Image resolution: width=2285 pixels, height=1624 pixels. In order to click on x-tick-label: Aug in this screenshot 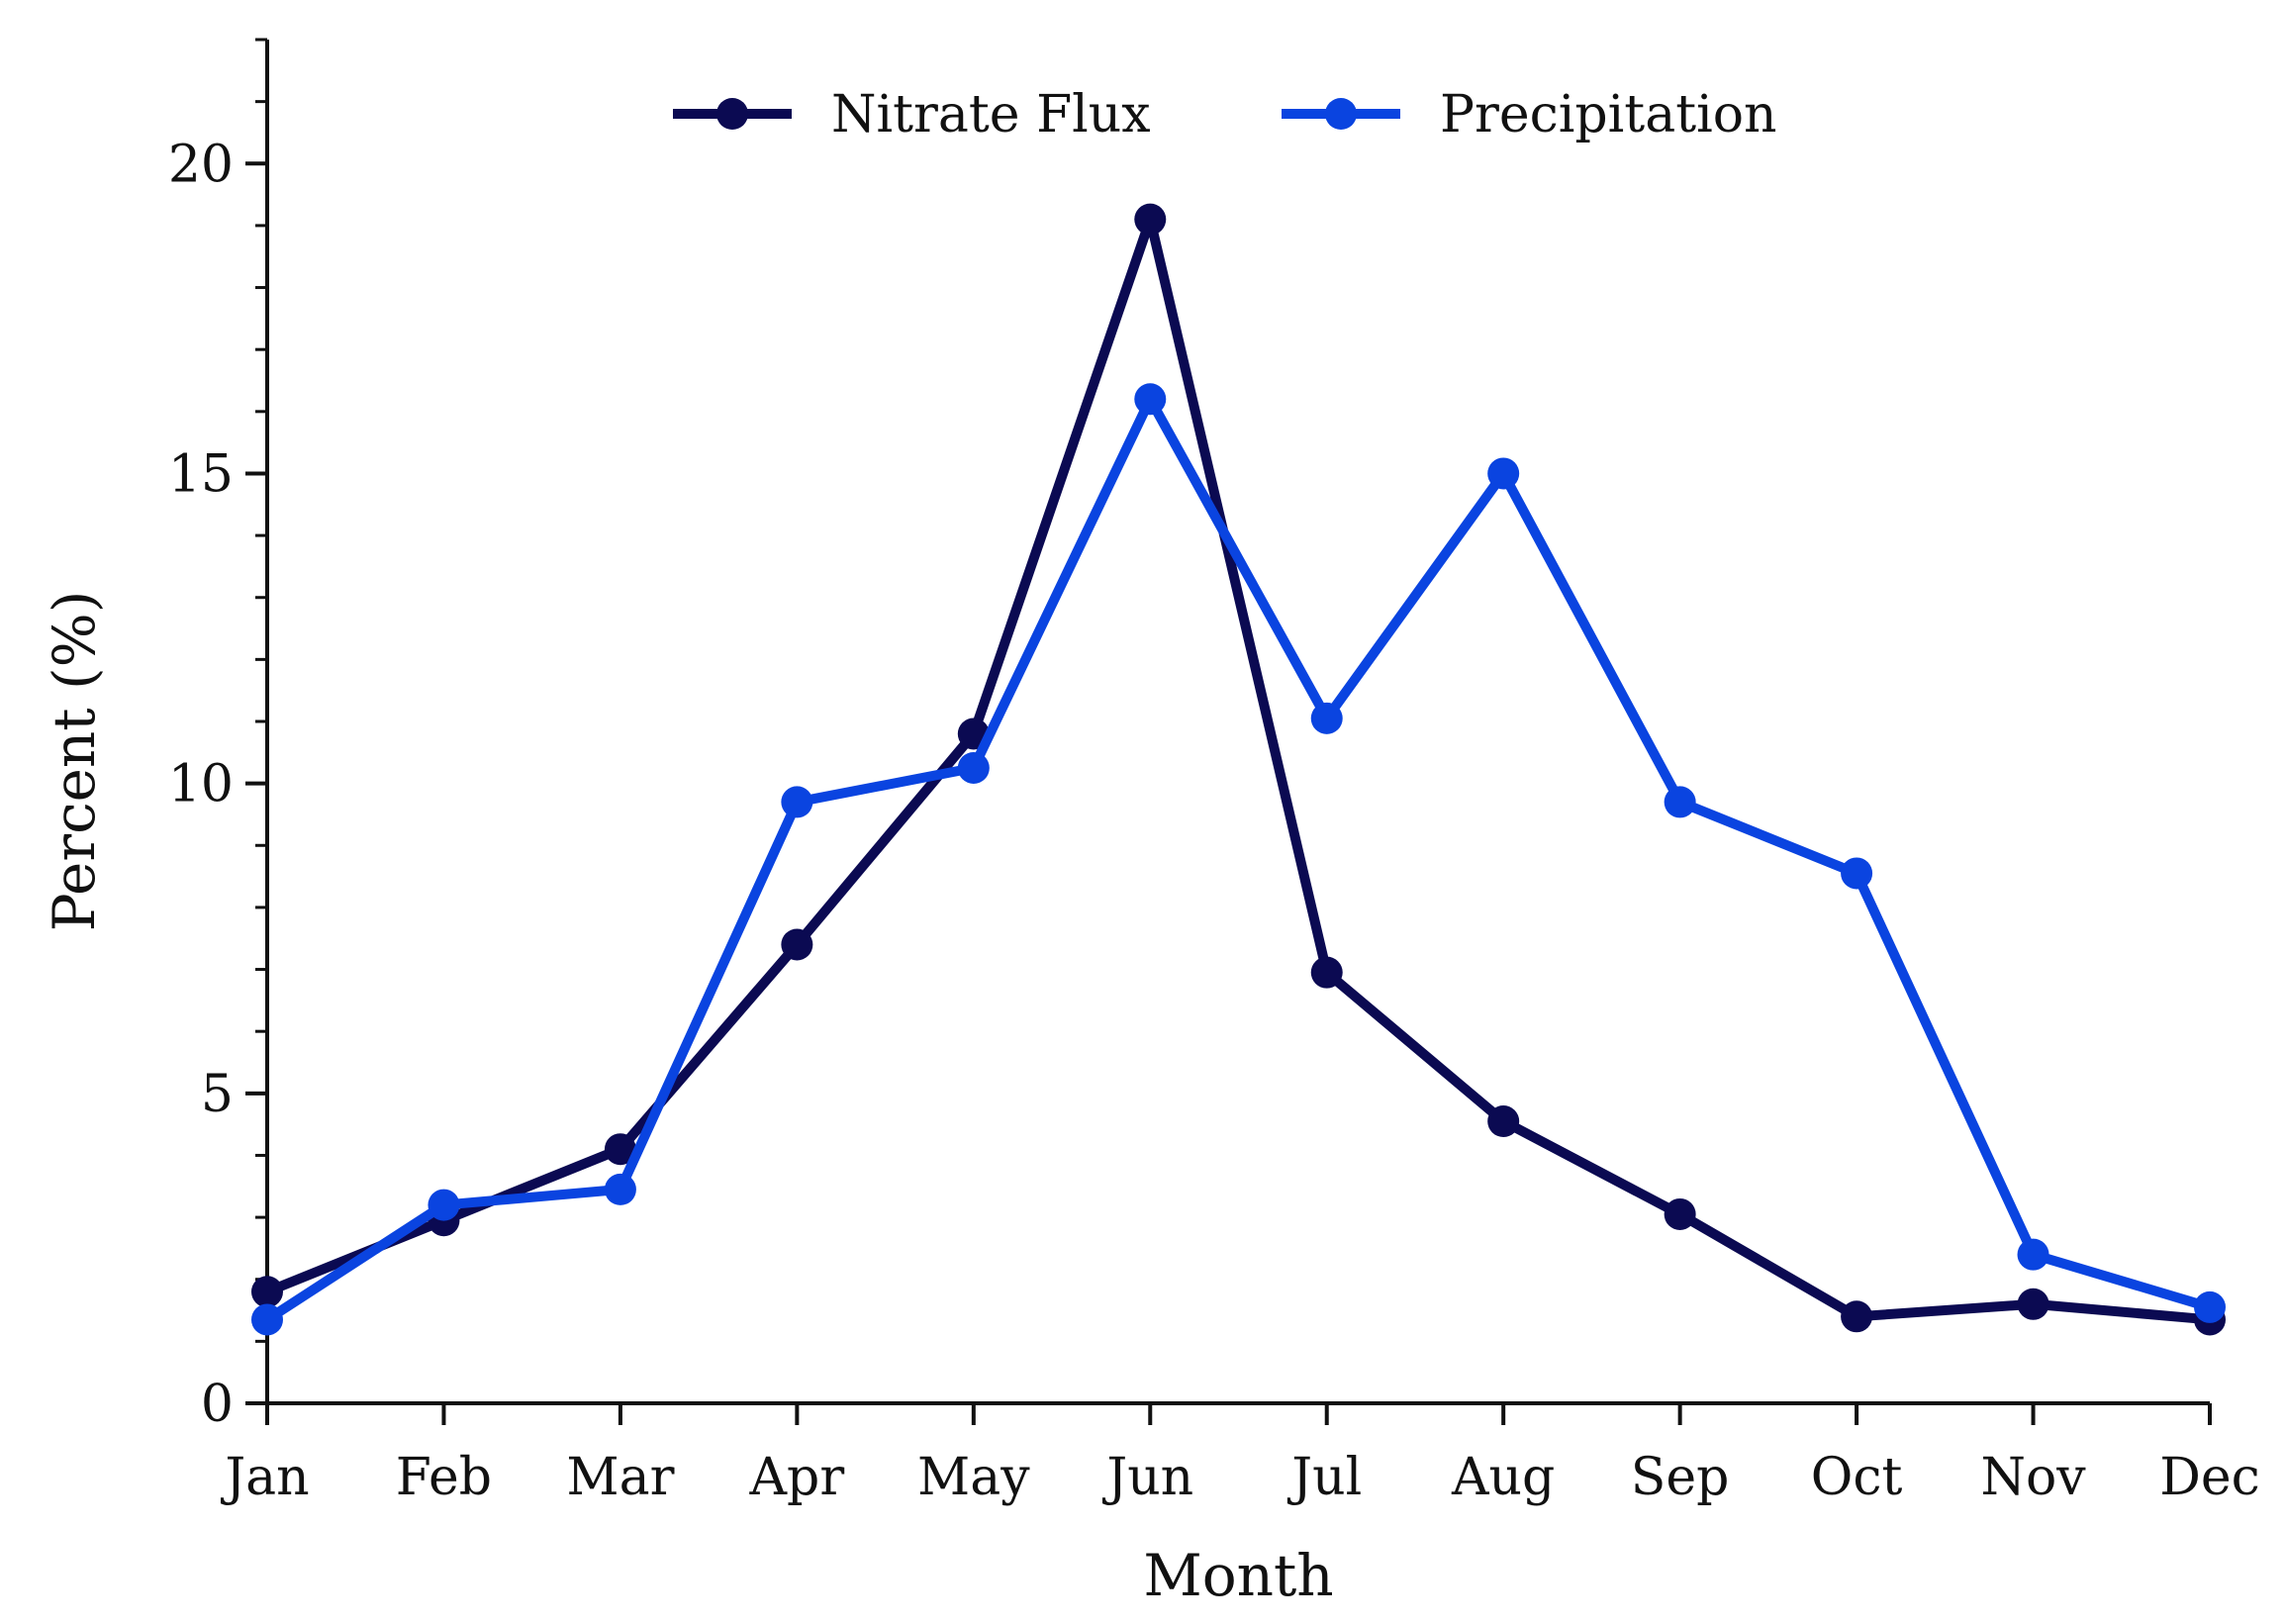, I will do `click(1503, 1477)`.